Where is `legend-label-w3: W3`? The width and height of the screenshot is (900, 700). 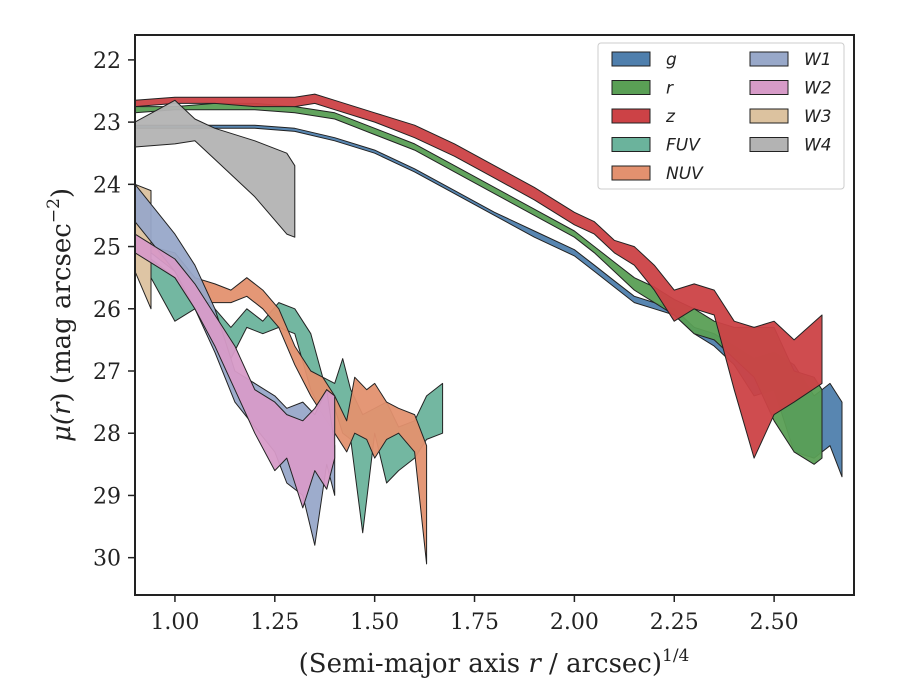
legend-label-w3: W3 is located at coordinates (818, 117).